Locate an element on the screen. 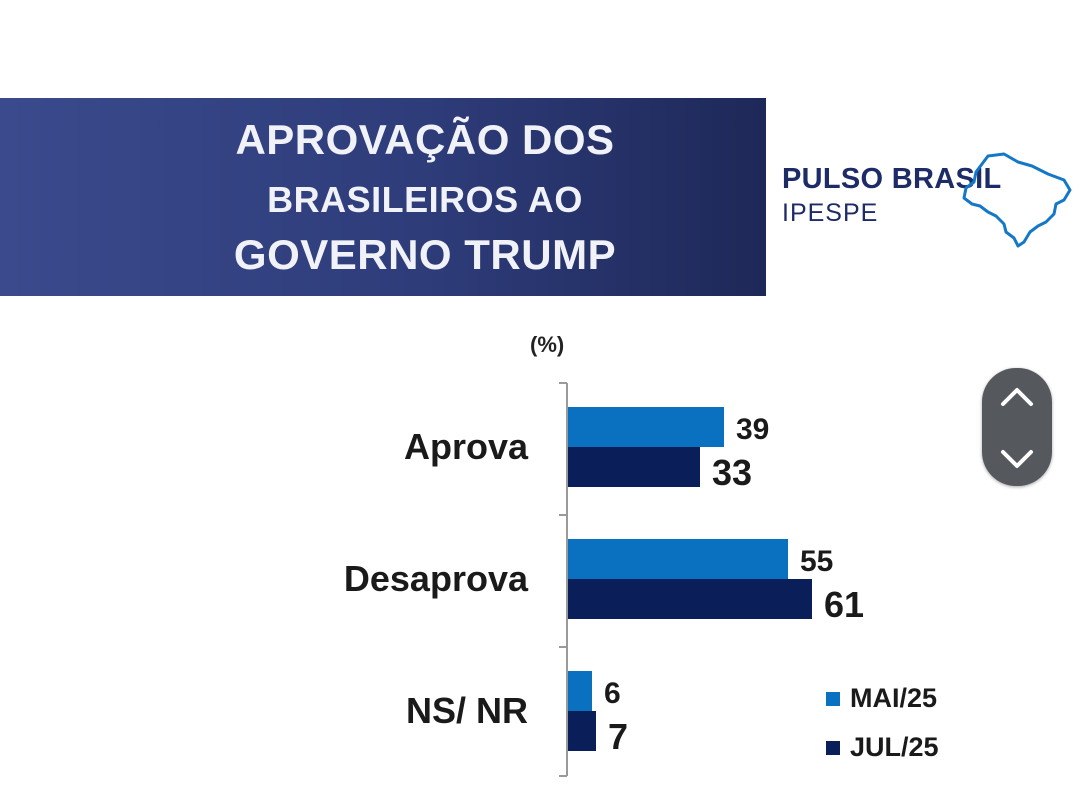 The height and width of the screenshot is (808, 1080). data-label: 33 is located at coordinates (732, 472).